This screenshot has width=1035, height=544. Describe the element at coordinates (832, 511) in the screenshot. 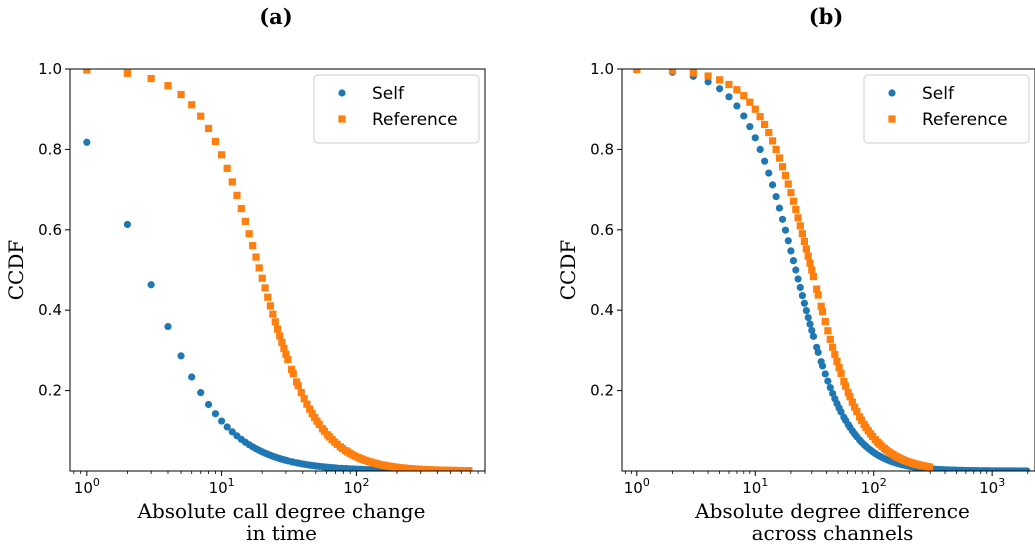

I see `x-axis-label: Absolute degree difference` at that location.